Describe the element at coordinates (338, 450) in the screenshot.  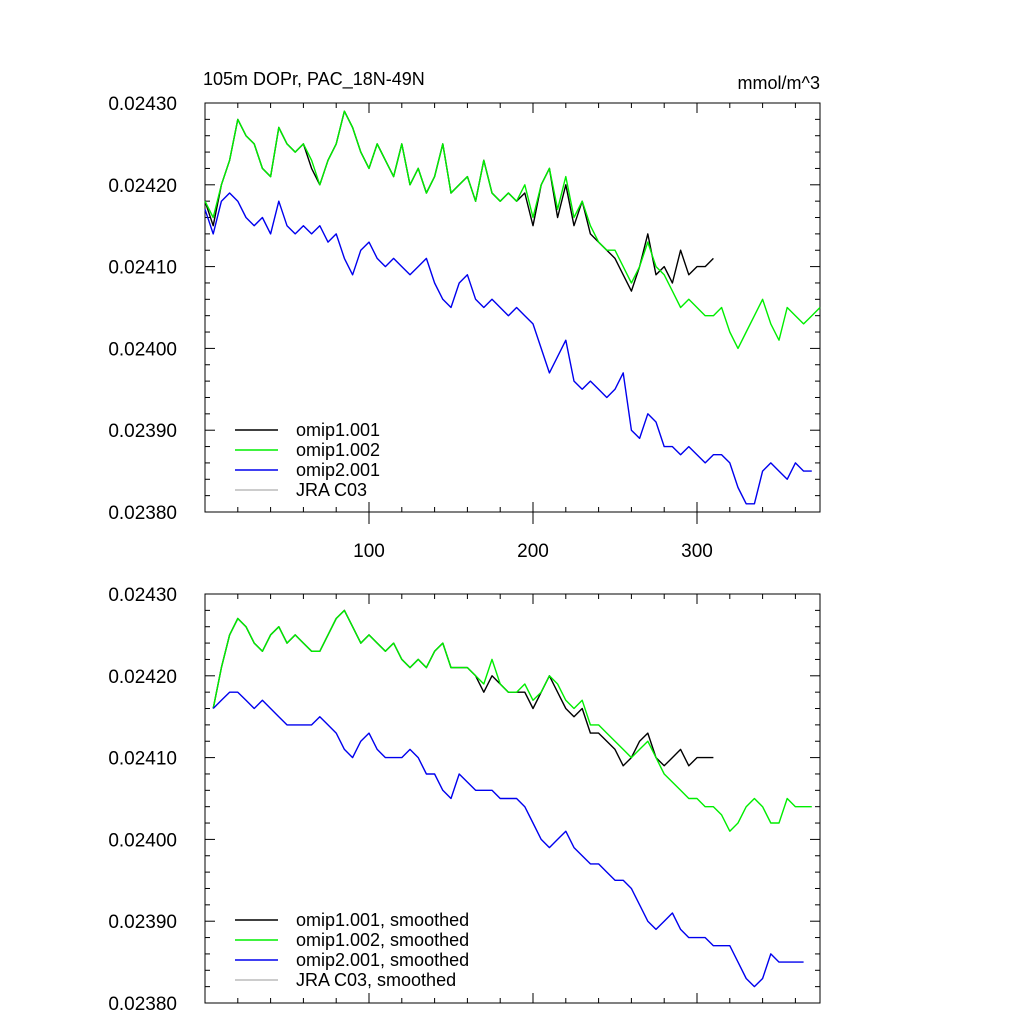
I see `legend-label: omip1.002` at that location.